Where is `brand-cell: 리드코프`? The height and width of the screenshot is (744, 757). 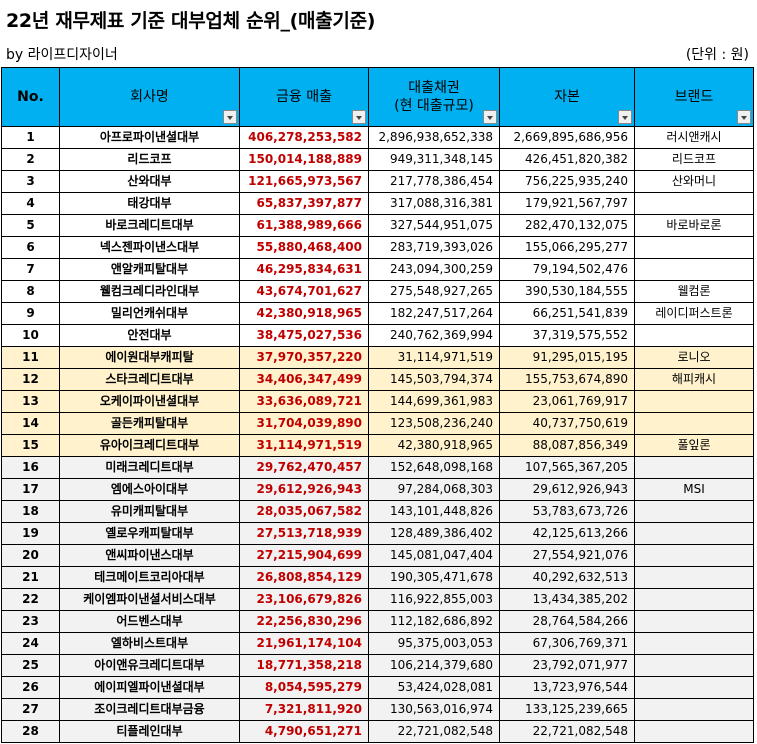 brand-cell: 리드코프 is located at coordinates (694, 159).